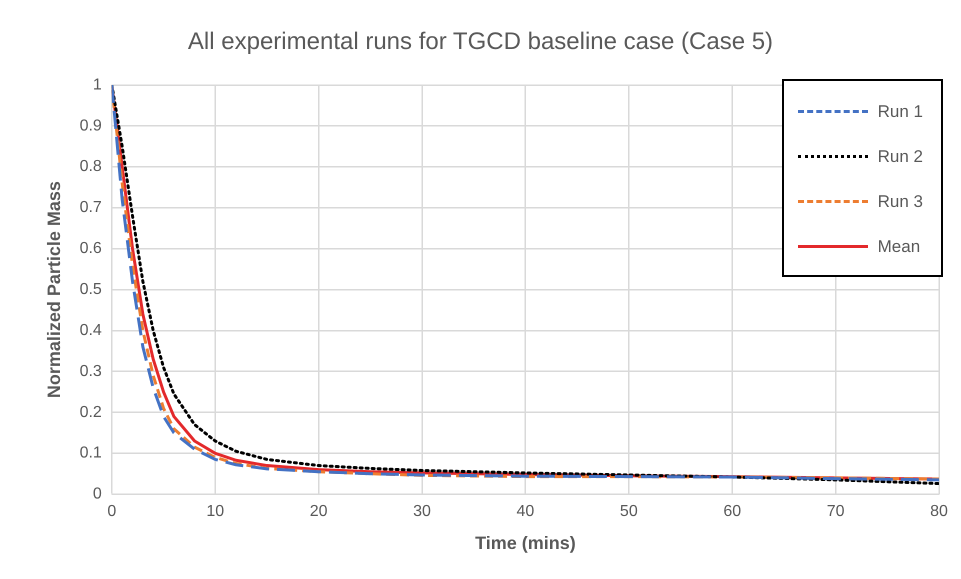 The width and height of the screenshot is (961, 579). Describe the element at coordinates (54, 289) in the screenshot. I see `y-axis-title: Normalized Particle Mass` at that location.